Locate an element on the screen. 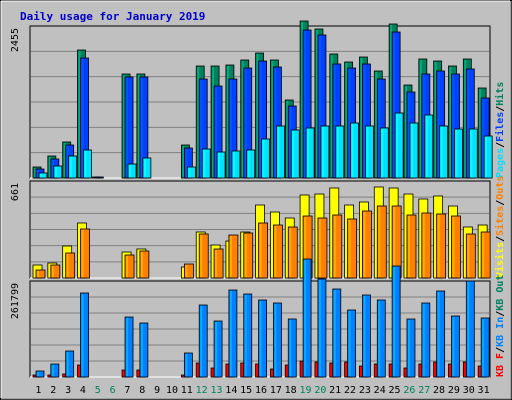 The image size is (512, 400). x-tick-label: 2 is located at coordinates (53, 390).